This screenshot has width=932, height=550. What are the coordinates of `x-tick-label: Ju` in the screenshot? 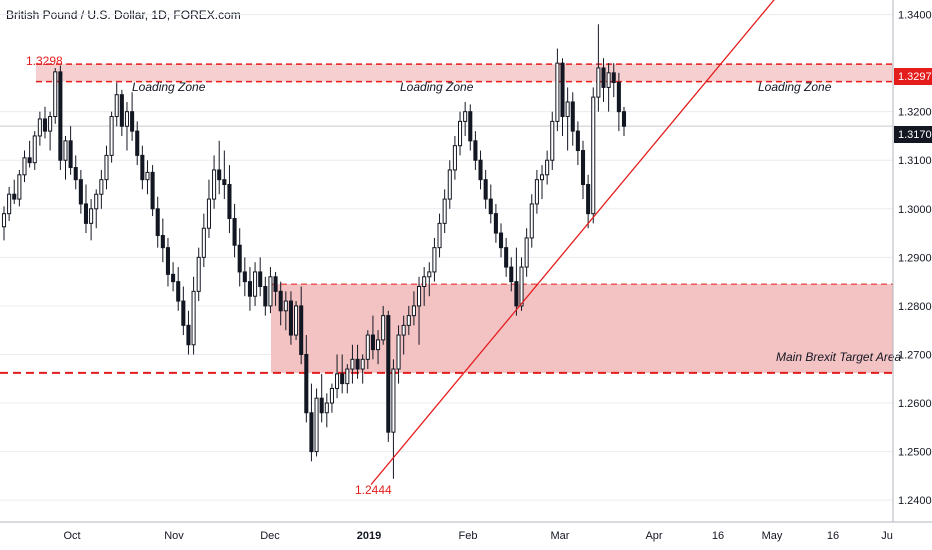 It's located at (887, 536).